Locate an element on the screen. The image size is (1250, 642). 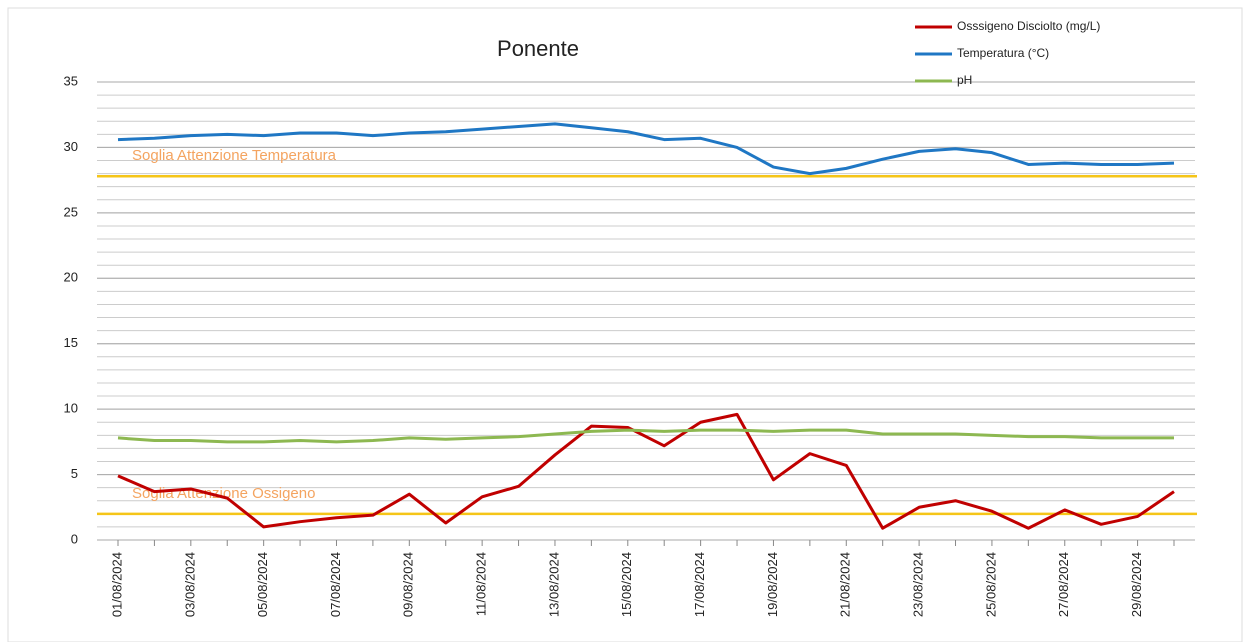
x-tick-label: 07/08/2024 is located at coordinates (335, 584).